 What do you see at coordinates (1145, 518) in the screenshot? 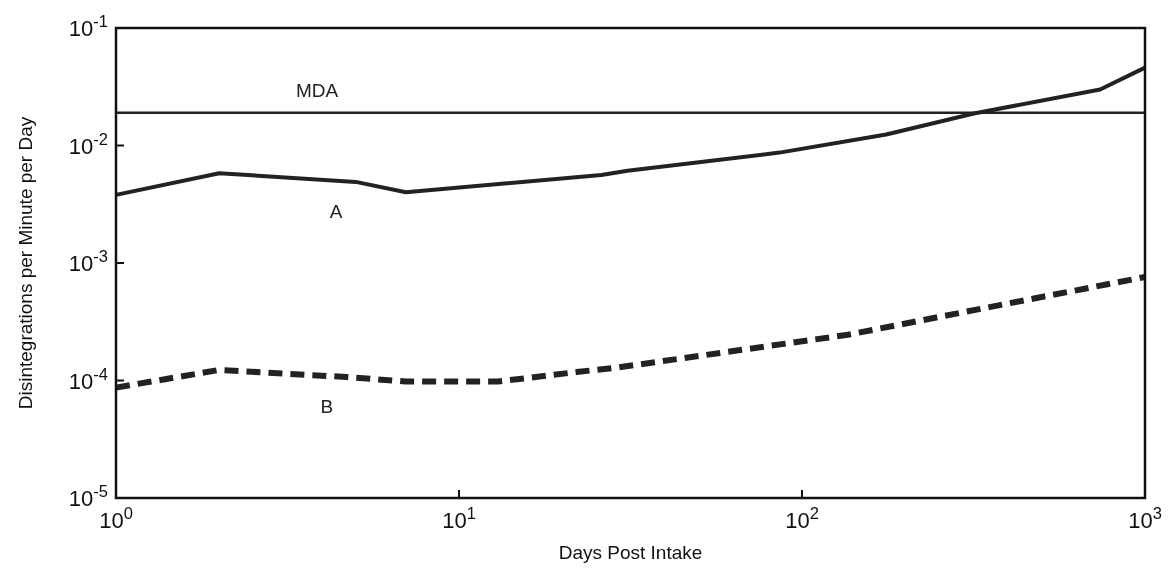
I see `x-tick-label: 10$^{3}$` at bounding box center [1145, 518].